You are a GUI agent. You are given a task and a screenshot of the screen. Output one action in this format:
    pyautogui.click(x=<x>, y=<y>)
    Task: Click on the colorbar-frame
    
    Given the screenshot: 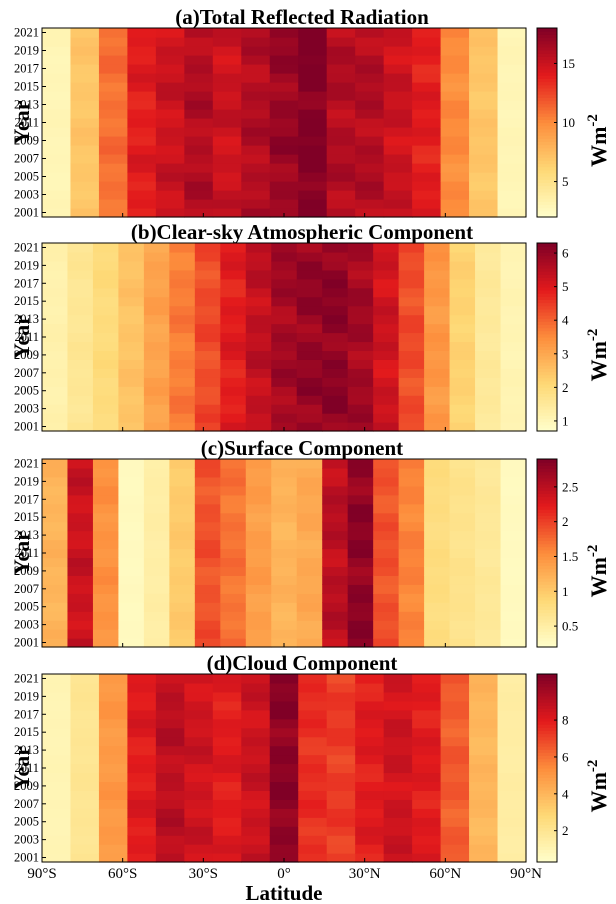 What is the action you would take?
    pyautogui.click(x=547, y=768)
    